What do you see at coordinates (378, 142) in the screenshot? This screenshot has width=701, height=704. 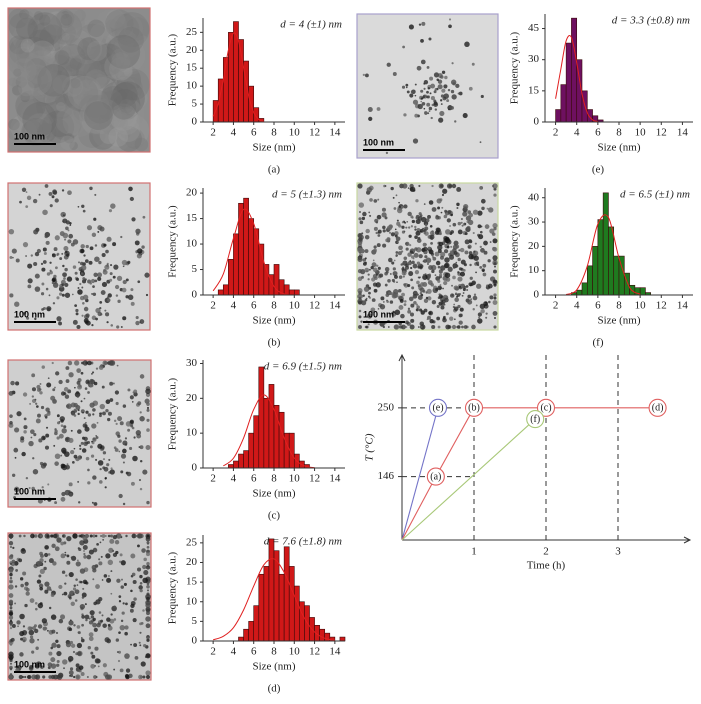 I see `scale-bar-label: 100 nm` at bounding box center [378, 142].